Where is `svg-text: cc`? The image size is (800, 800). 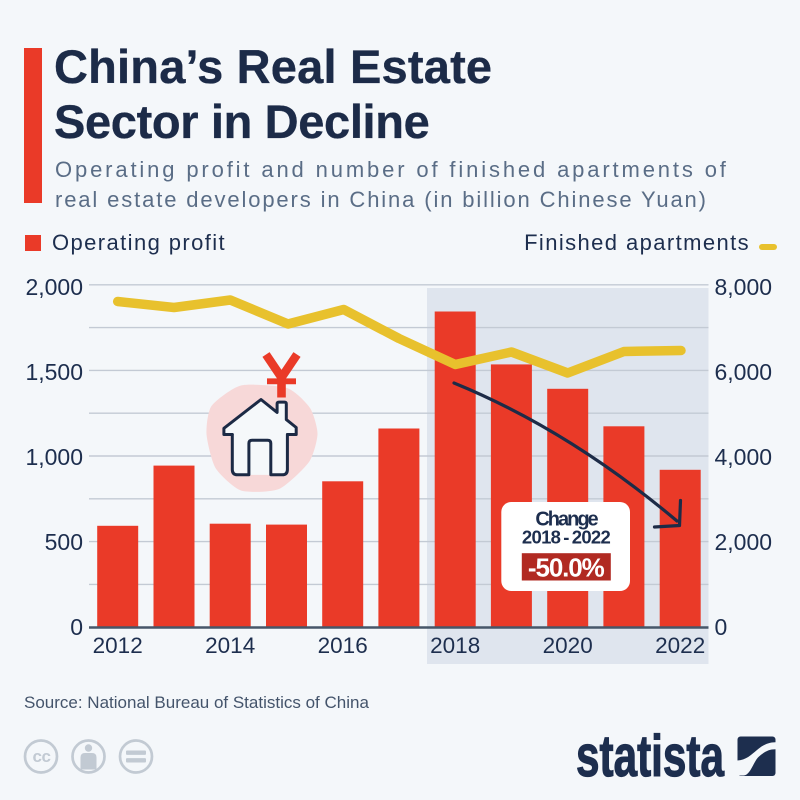 svg-text: cc is located at coordinates (42, 756).